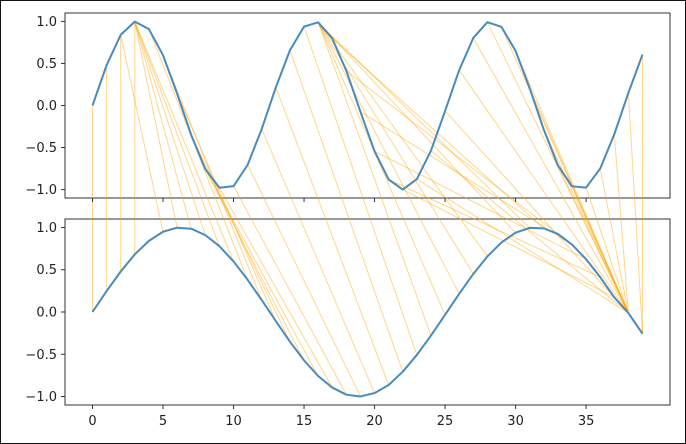  What do you see at coordinates (41, 148) in the screenshot?
I see `top-ytick-label: −0.5` at bounding box center [41, 148].